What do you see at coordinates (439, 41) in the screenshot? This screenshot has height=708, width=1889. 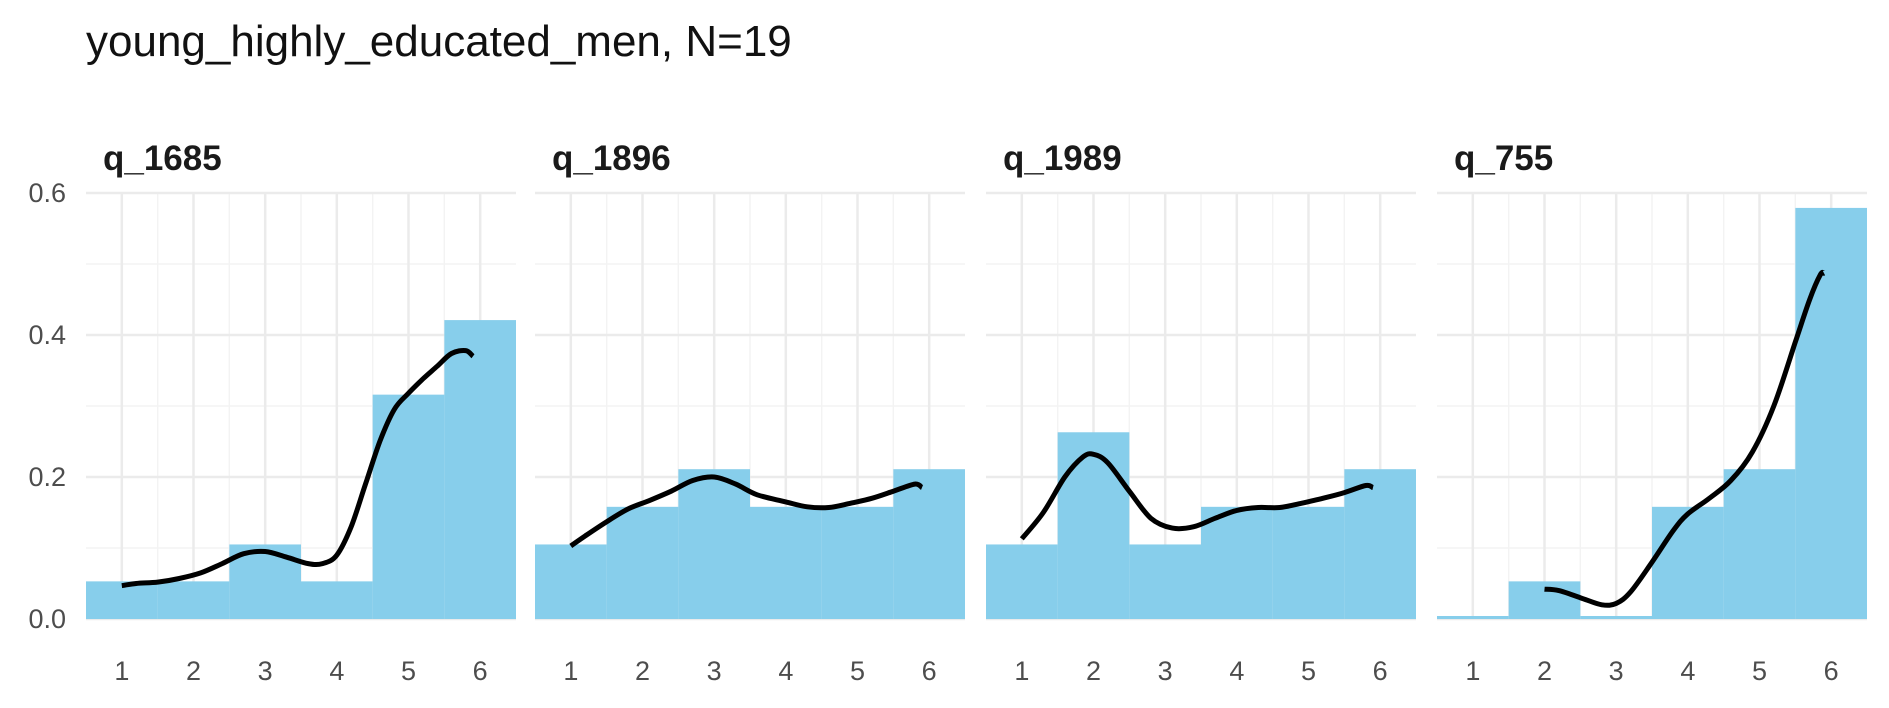 I see `chart-title: young_highly_educated_men, N=19` at bounding box center [439, 41].